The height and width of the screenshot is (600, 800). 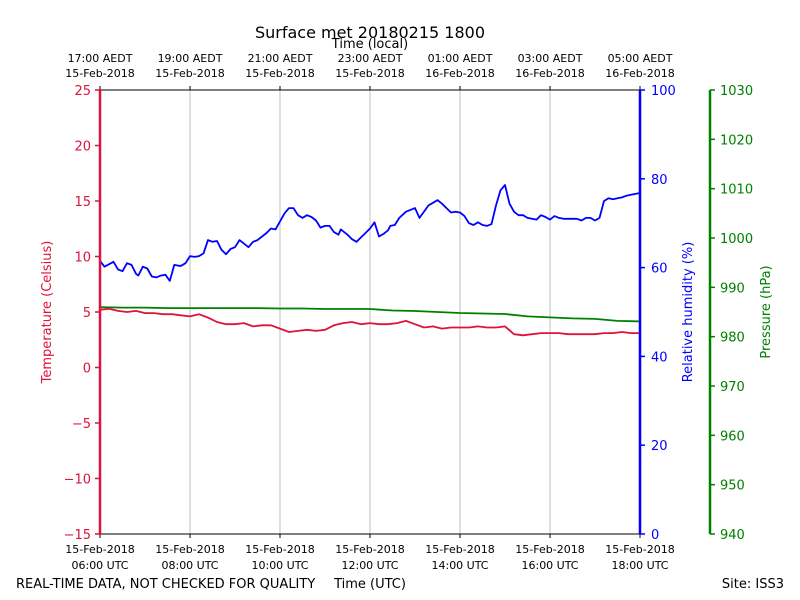 I want to click on x-tick-label-time: 12:00 UTC, so click(x=369, y=565).